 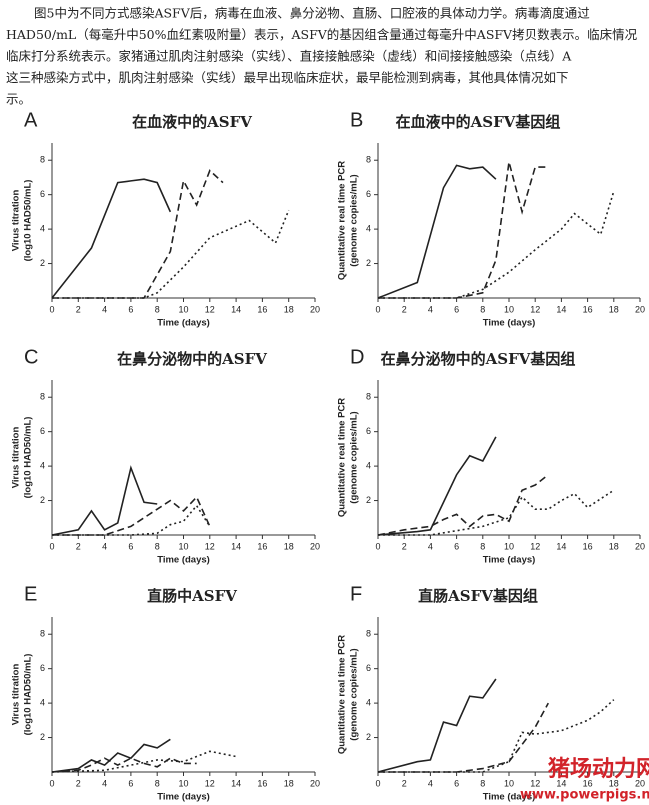 What do you see at coordinates (598, 769) in the screenshot?
I see `watermark: 猪场动力网` at bounding box center [598, 769].